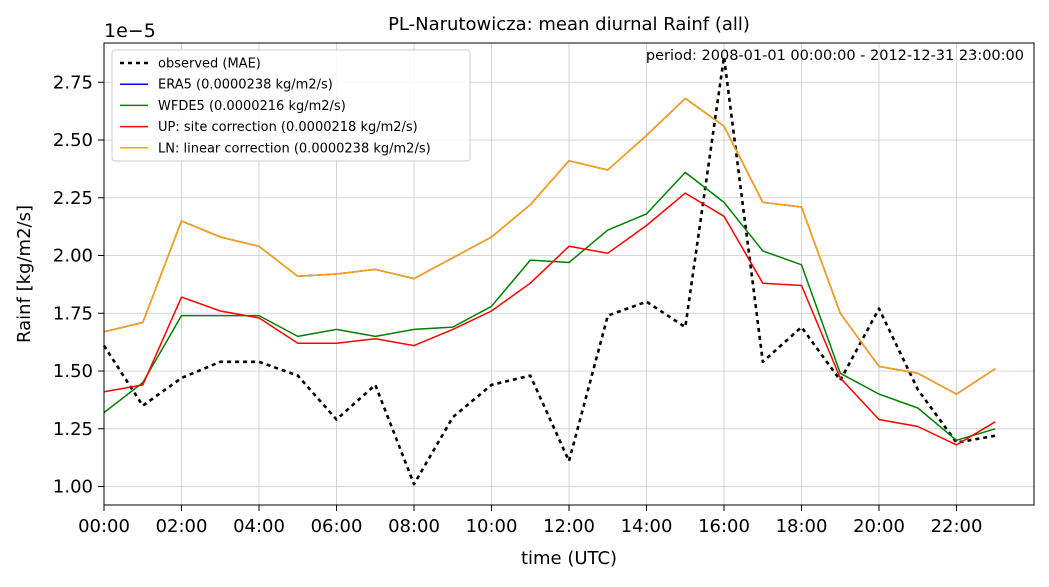  I want to click on legend-label: observed (MAE), so click(209, 64).